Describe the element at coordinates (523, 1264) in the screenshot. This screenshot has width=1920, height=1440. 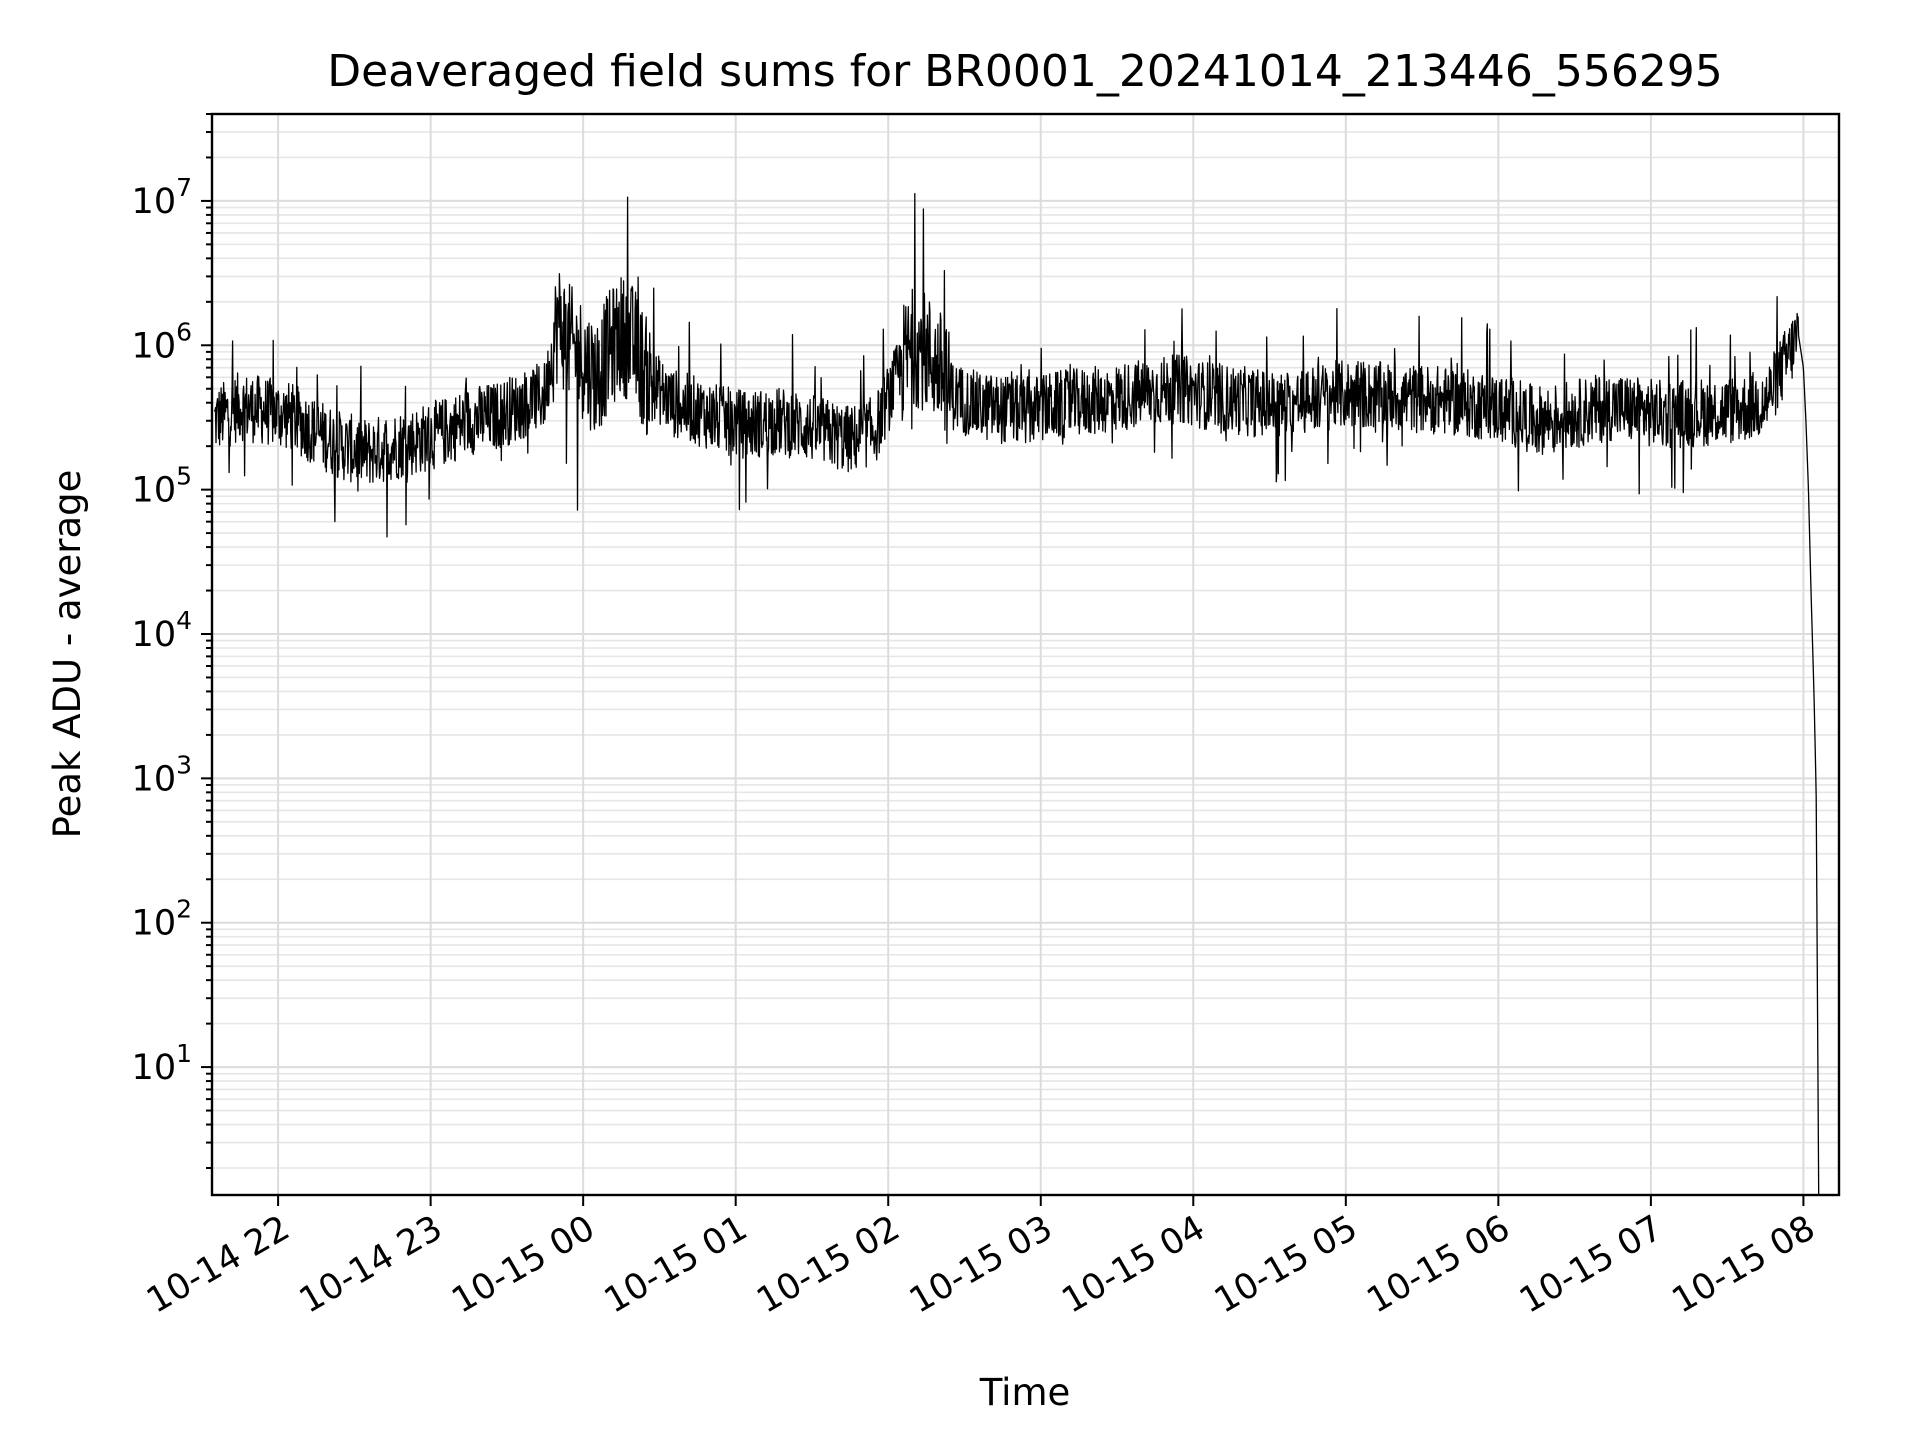
I see `x-tick-label: 10-15 00` at that location.